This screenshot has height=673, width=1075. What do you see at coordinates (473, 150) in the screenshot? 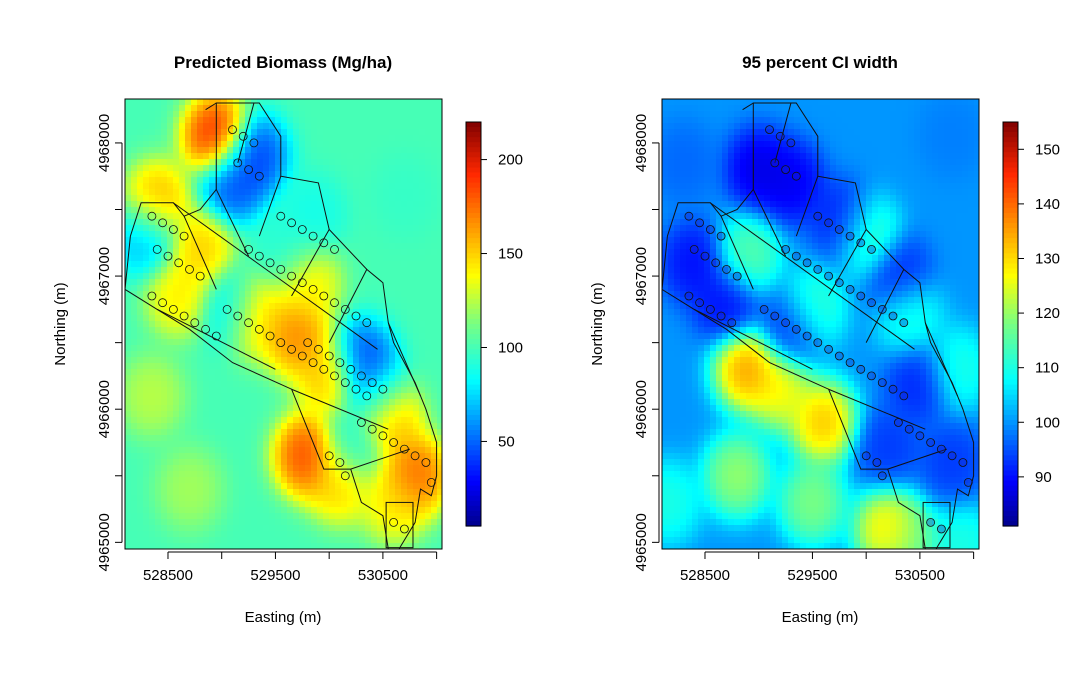
I see `colorbar-swatch` at bounding box center [473, 150].